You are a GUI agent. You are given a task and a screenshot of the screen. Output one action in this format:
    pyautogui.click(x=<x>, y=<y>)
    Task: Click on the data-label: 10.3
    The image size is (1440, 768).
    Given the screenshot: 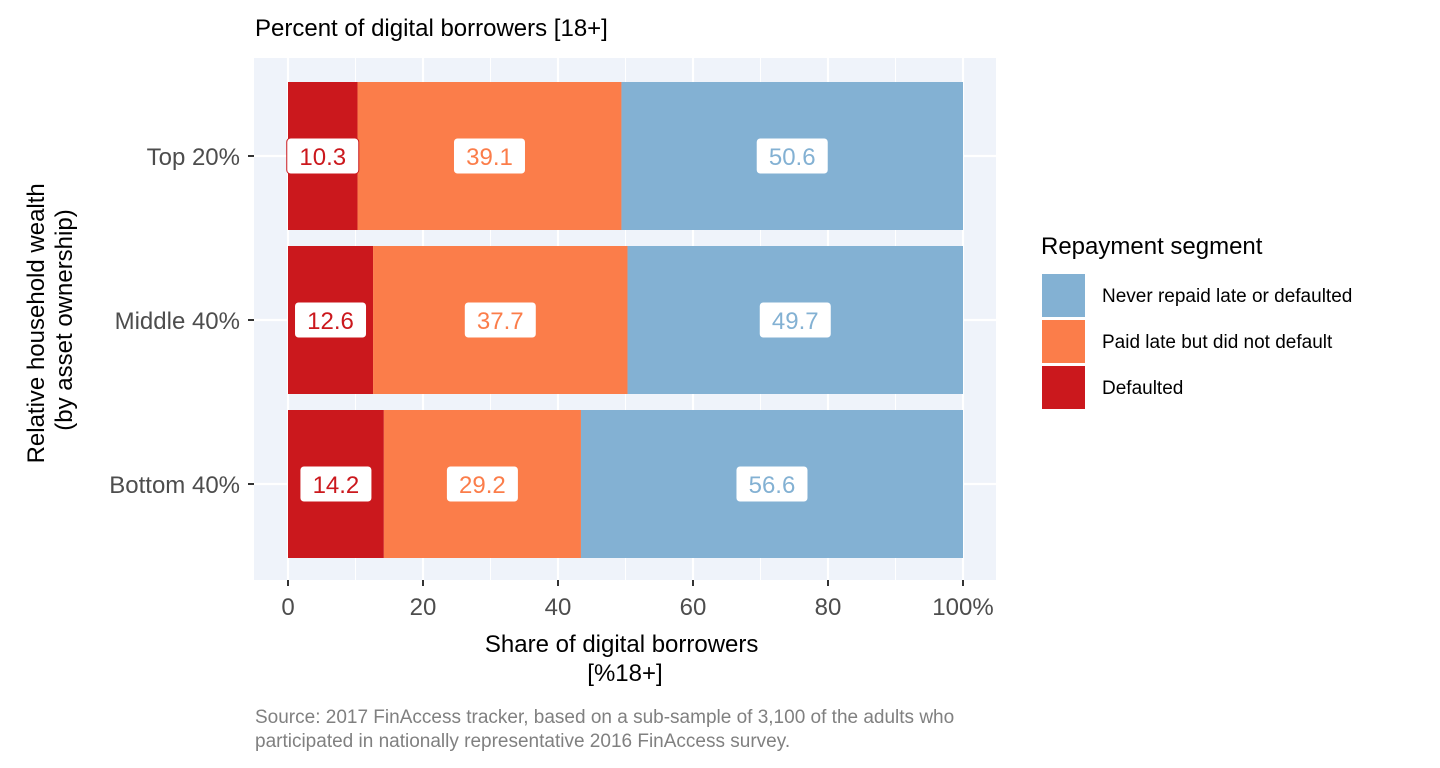 What is the action you would take?
    pyautogui.click(x=322, y=157)
    